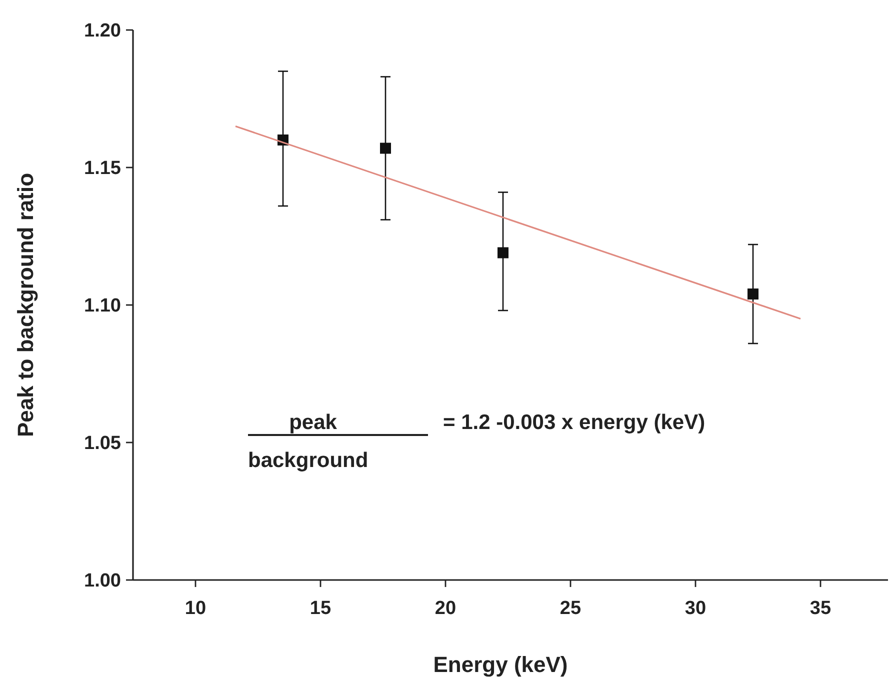 The width and height of the screenshot is (890, 684). Describe the element at coordinates (103, 443) in the screenshot. I see `y-tick-label: 1.05` at that location.